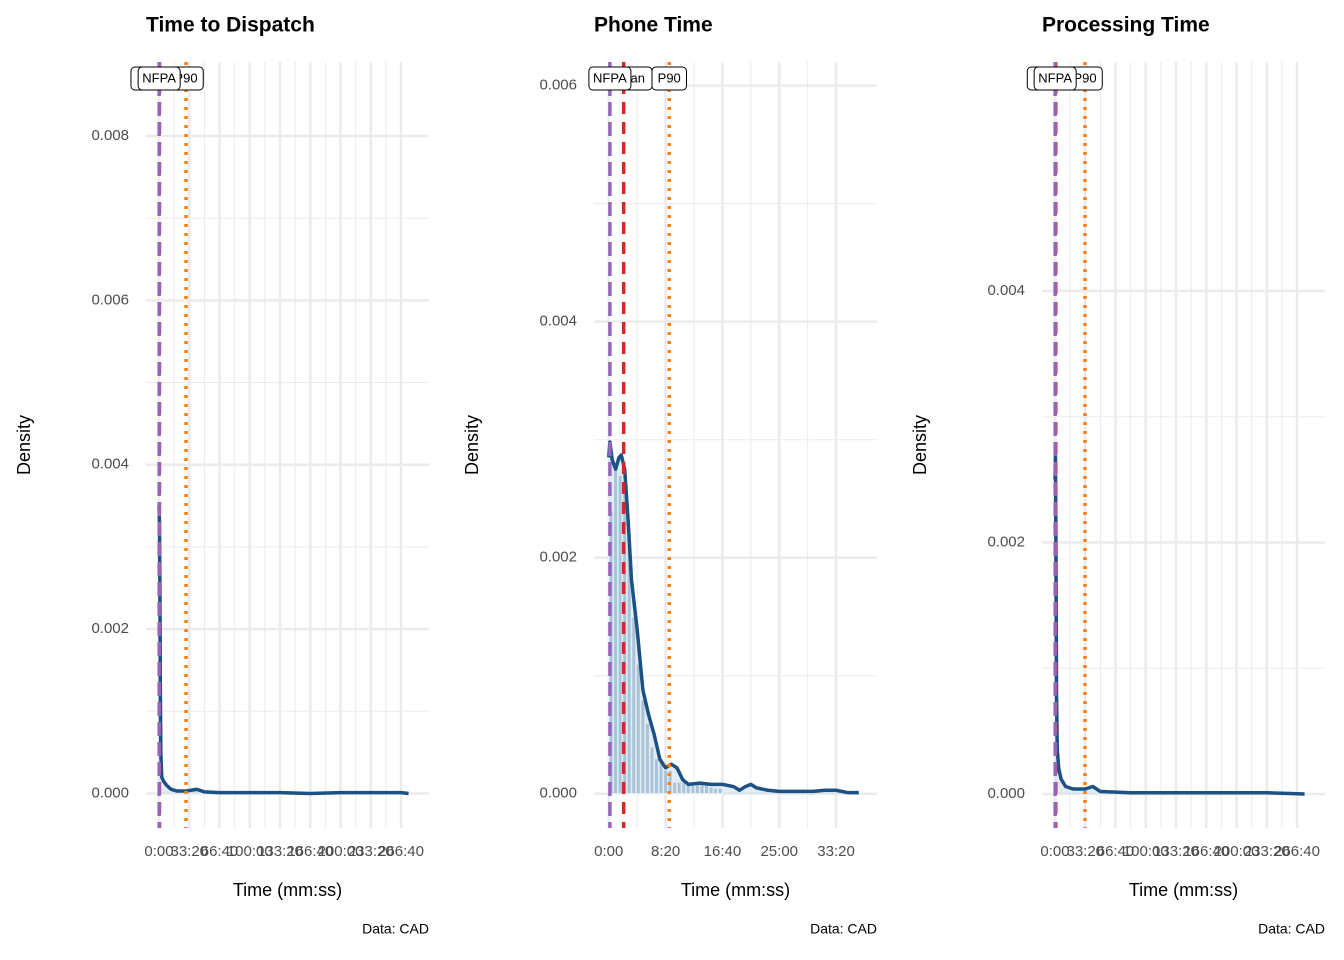 The image size is (1344, 960). What do you see at coordinates (665, 851) in the screenshot?
I see `x-tick-label: 8:20` at bounding box center [665, 851].